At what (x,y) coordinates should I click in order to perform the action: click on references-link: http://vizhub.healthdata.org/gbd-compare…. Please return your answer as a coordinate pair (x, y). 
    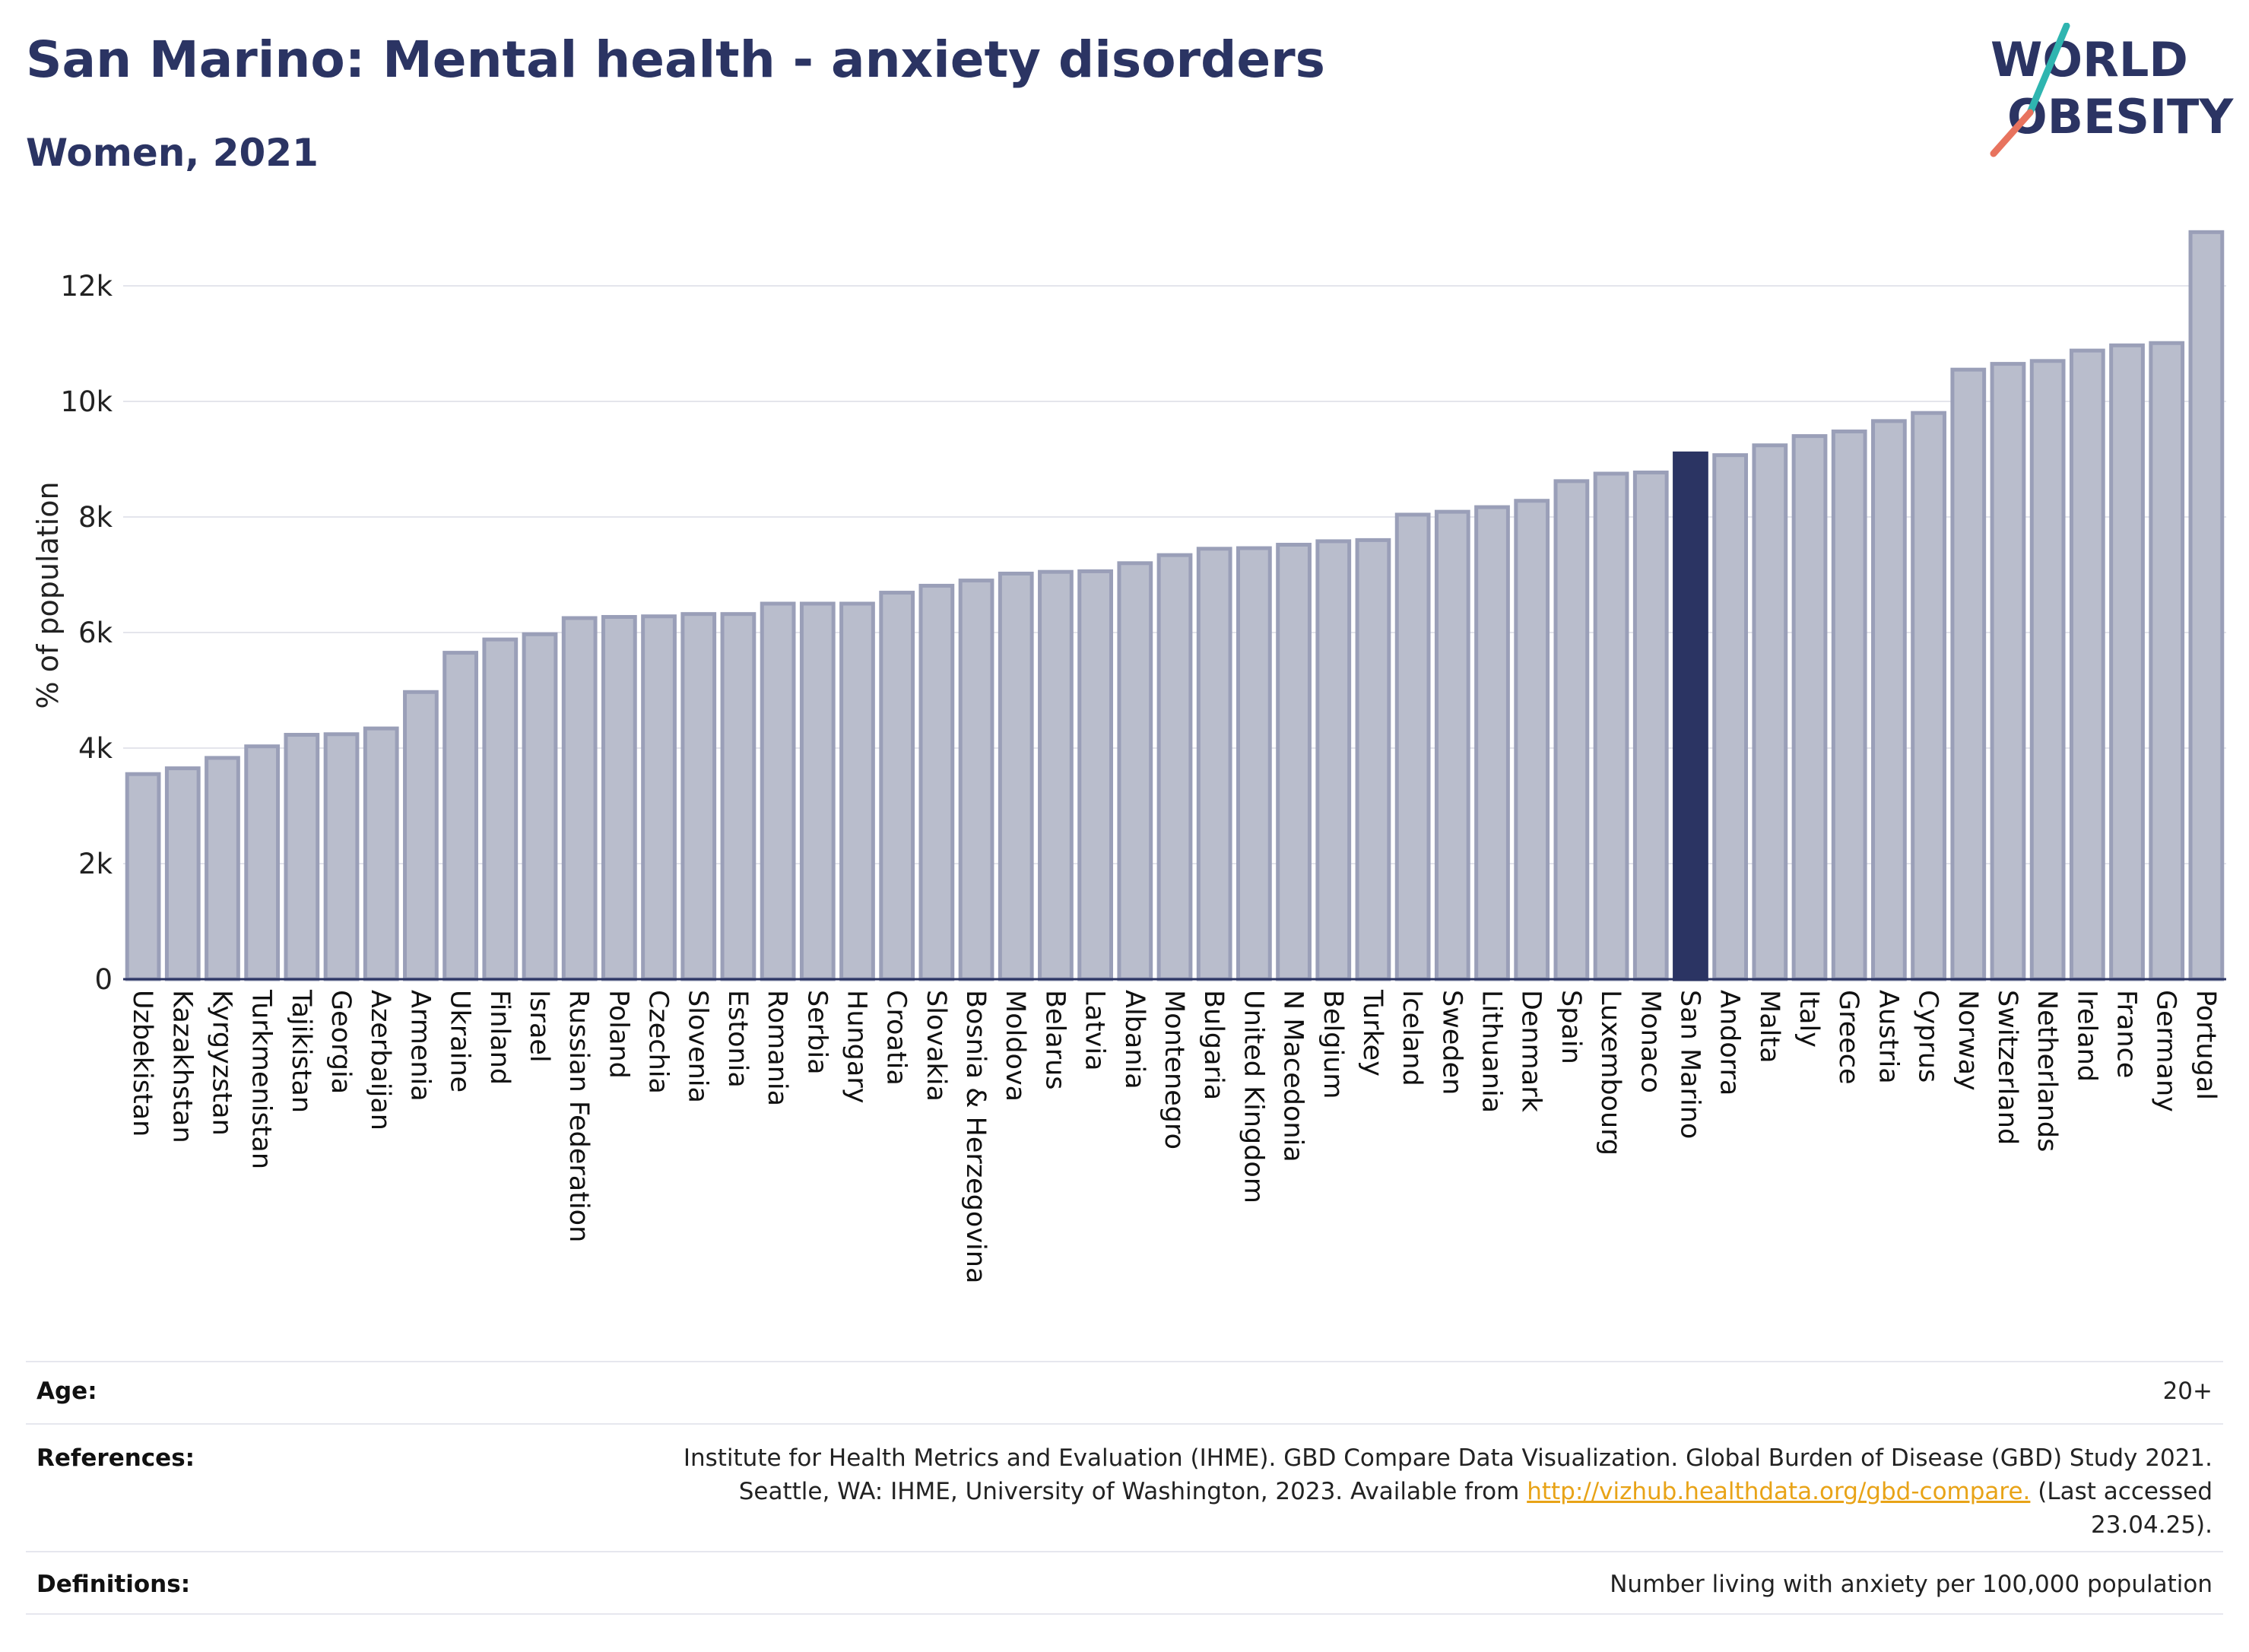
    Looking at the image, I should click on (1779, 1491).